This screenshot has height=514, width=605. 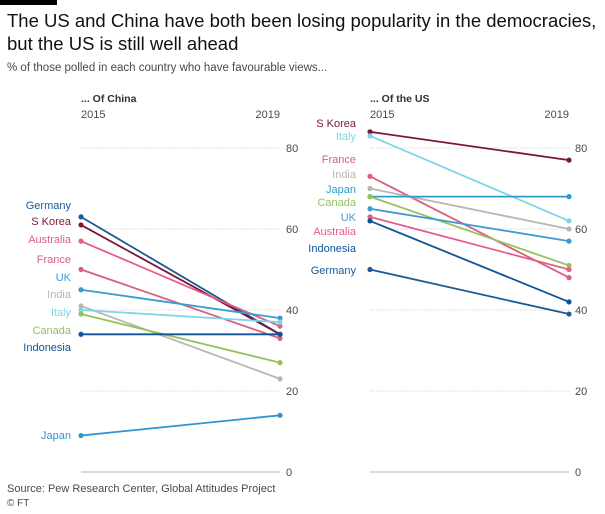 I want to click on panel-title: ... Of the US, so click(x=400, y=99).